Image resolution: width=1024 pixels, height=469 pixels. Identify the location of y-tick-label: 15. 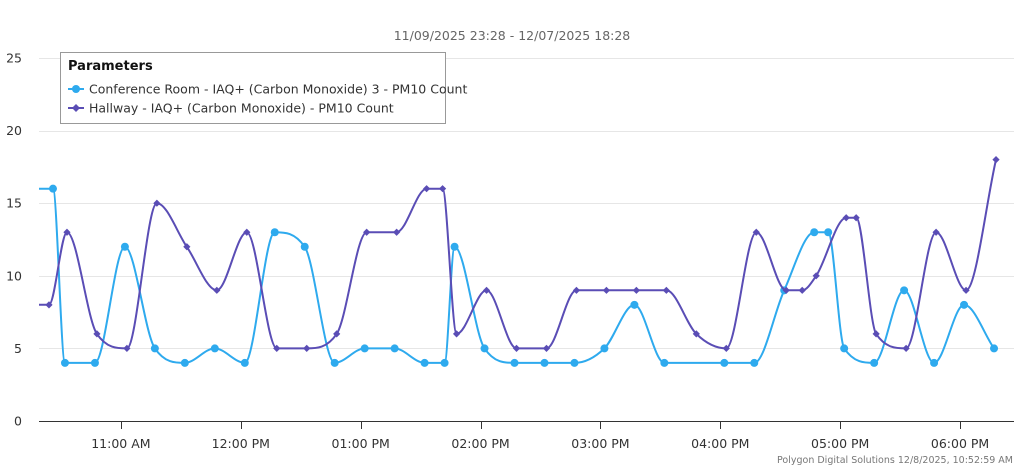
(14, 203).